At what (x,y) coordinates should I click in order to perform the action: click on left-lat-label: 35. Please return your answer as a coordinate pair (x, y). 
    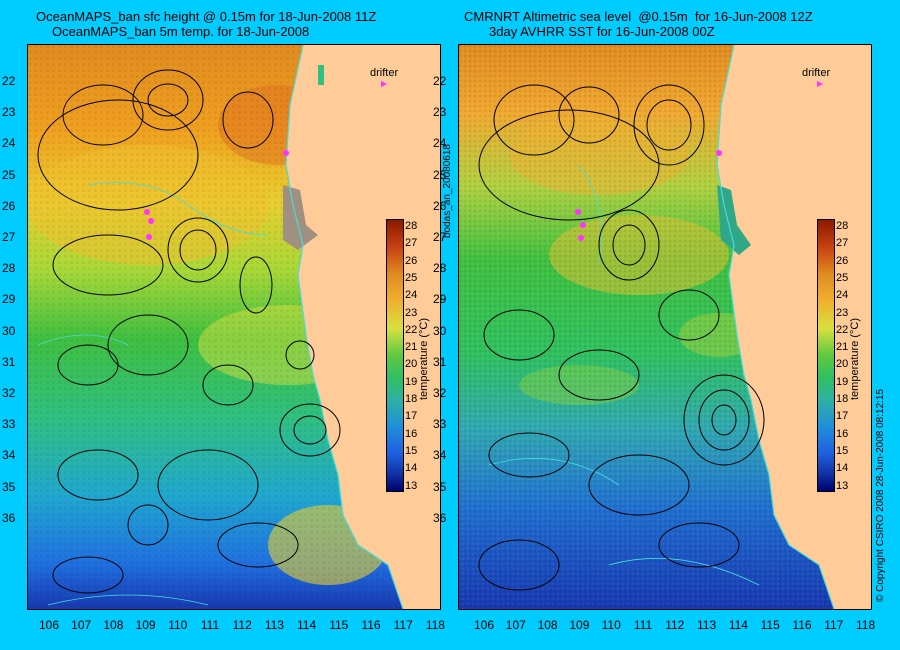
    Looking at the image, I should click on (9, 486).